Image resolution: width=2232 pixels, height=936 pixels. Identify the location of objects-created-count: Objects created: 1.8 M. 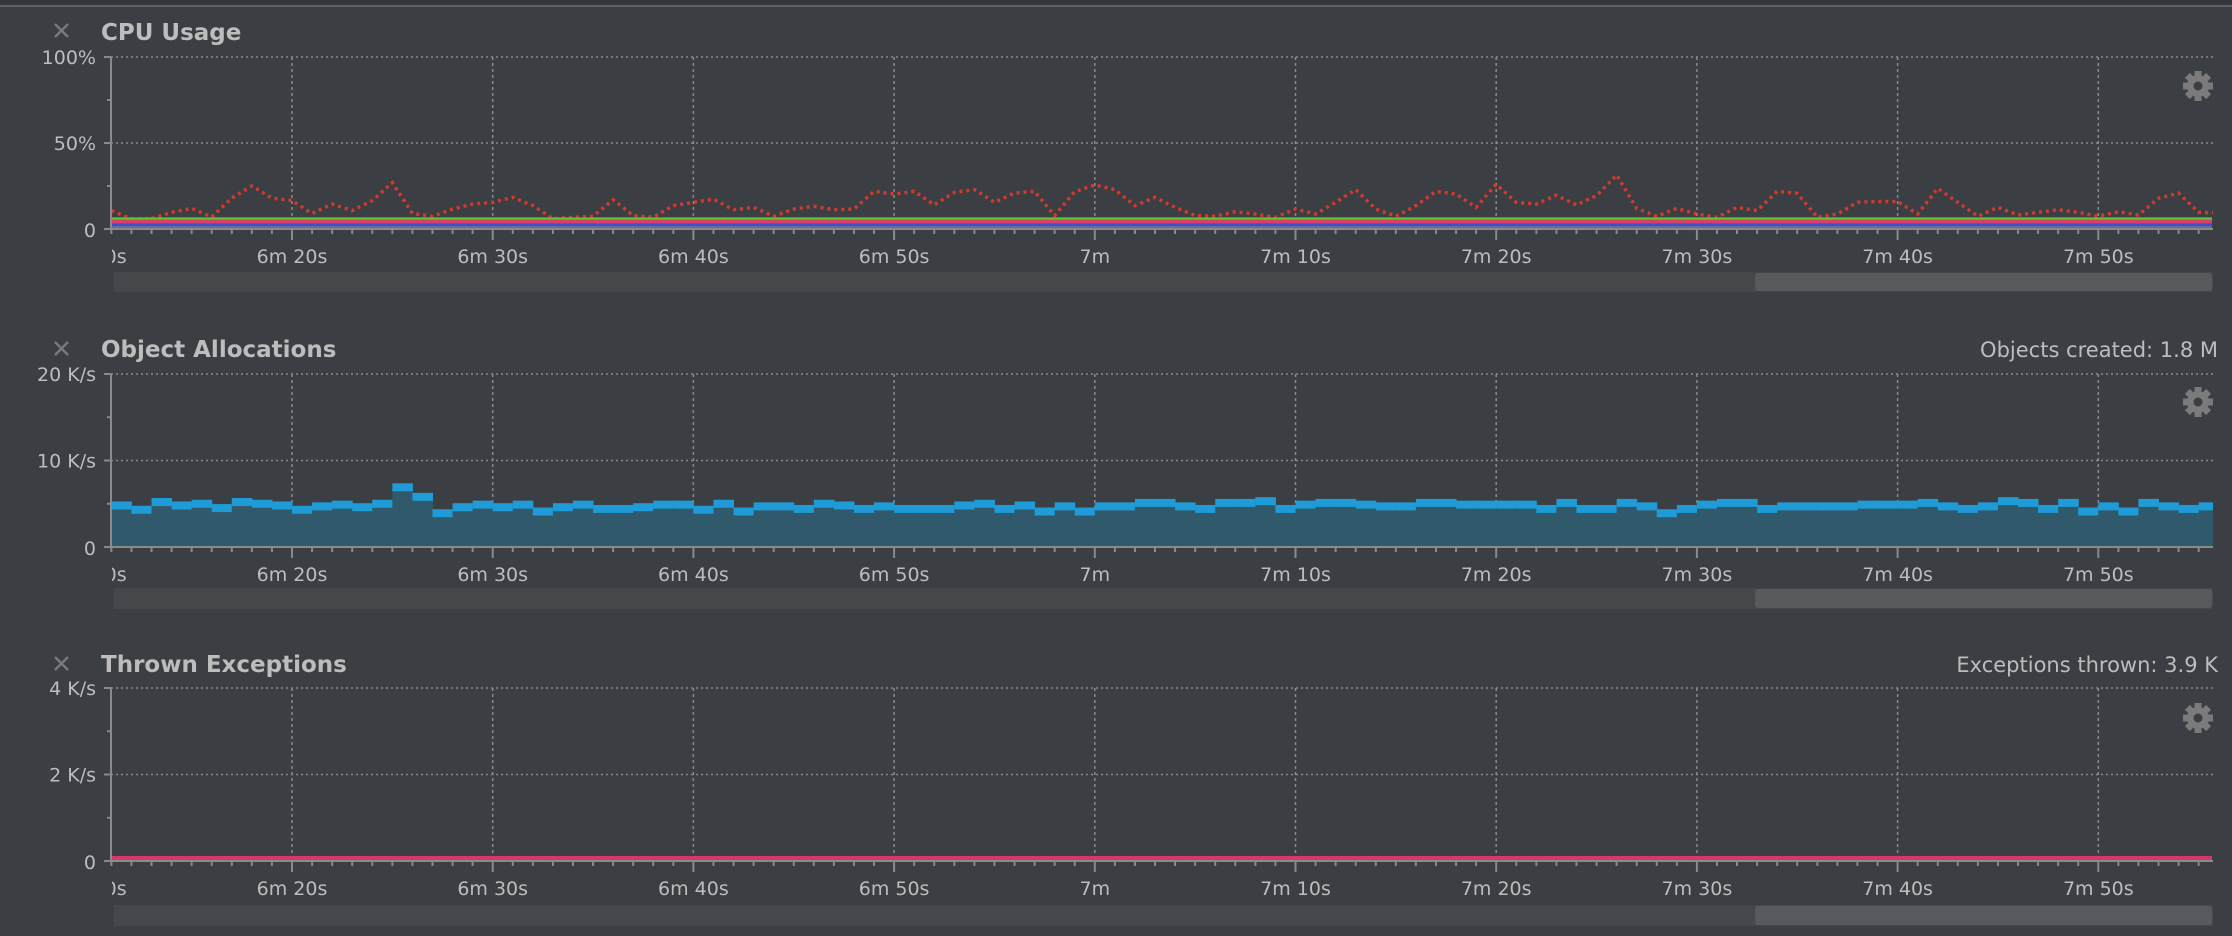
(2099, 350).